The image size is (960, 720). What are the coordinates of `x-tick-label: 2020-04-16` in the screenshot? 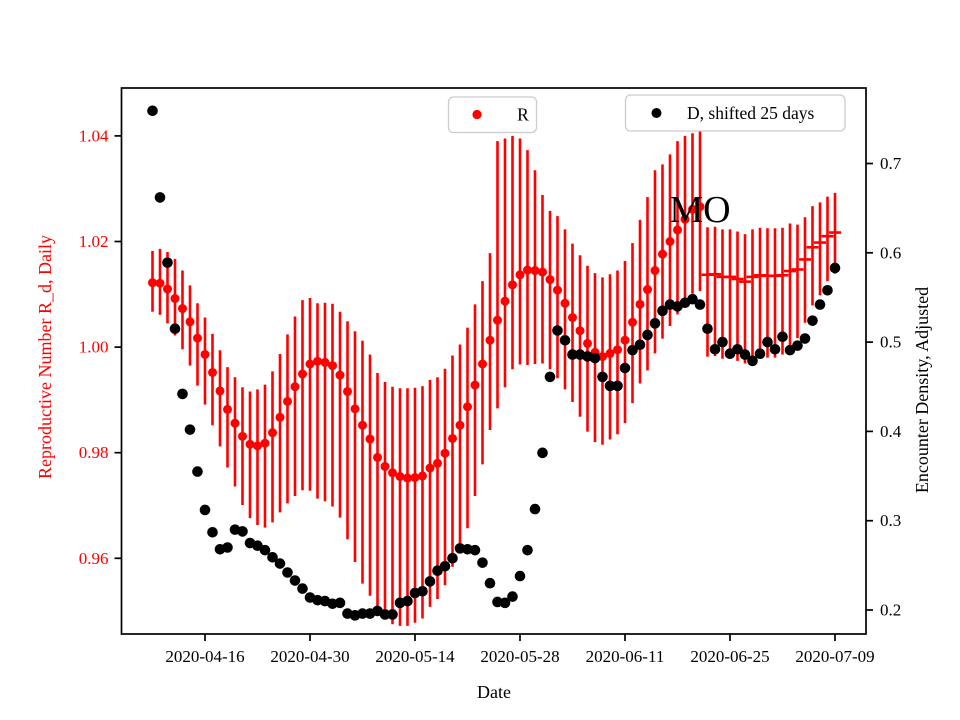 It's located at (204, 656).